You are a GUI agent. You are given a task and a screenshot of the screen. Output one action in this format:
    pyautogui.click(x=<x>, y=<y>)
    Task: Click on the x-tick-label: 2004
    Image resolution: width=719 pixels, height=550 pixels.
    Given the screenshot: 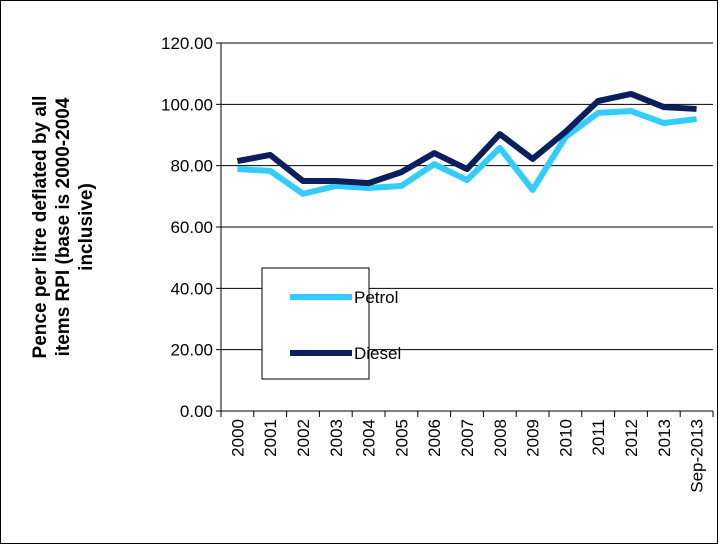 What is the action you would take?
    pyautogui.click(x=369, y=438)
    